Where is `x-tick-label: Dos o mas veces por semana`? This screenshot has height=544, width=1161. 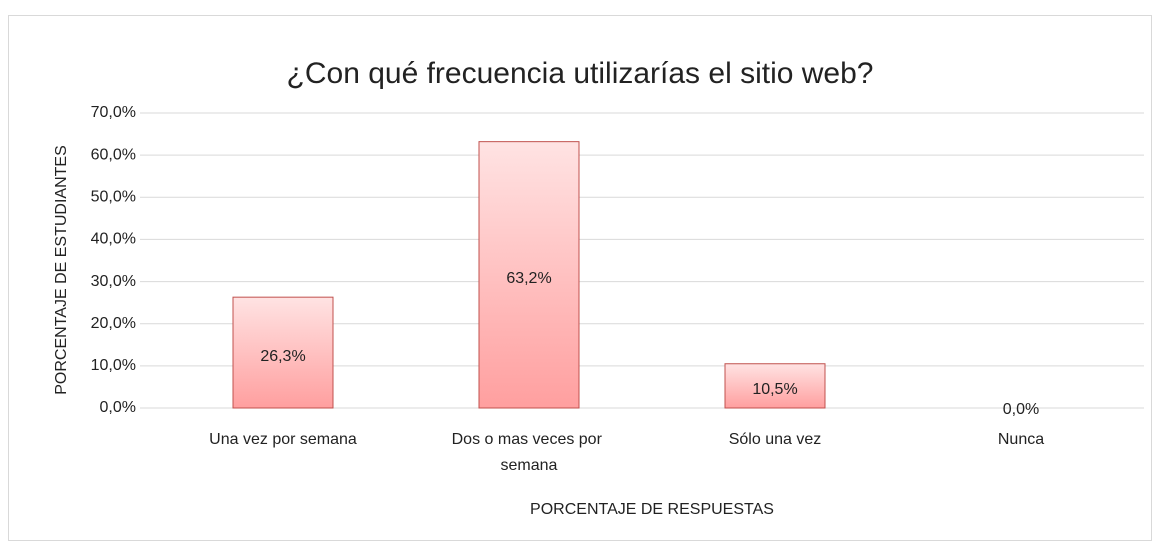
x-tick-label: Dos o mas veces por semana is located at coordinates (529, 452).